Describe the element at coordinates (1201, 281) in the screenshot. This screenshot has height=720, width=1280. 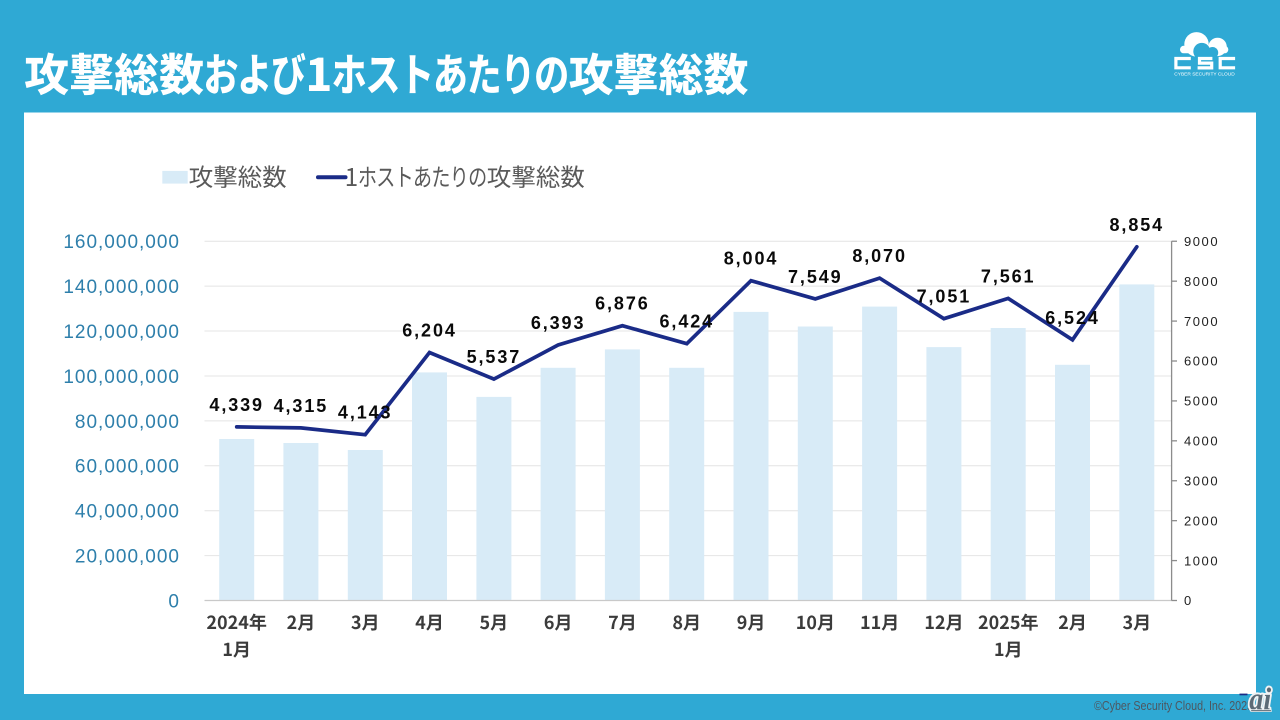
I see `svg-text: 8000` at that location.